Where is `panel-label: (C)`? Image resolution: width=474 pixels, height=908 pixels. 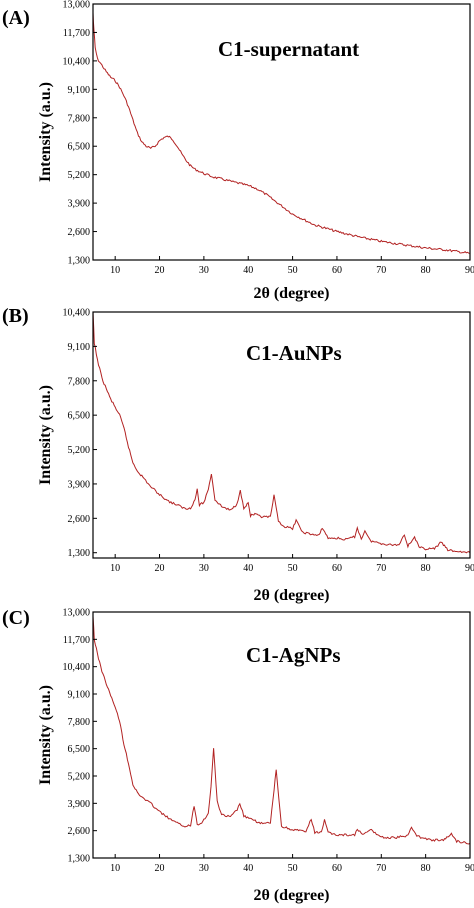 panel-label: (C) is located at coordinates (16, 618).